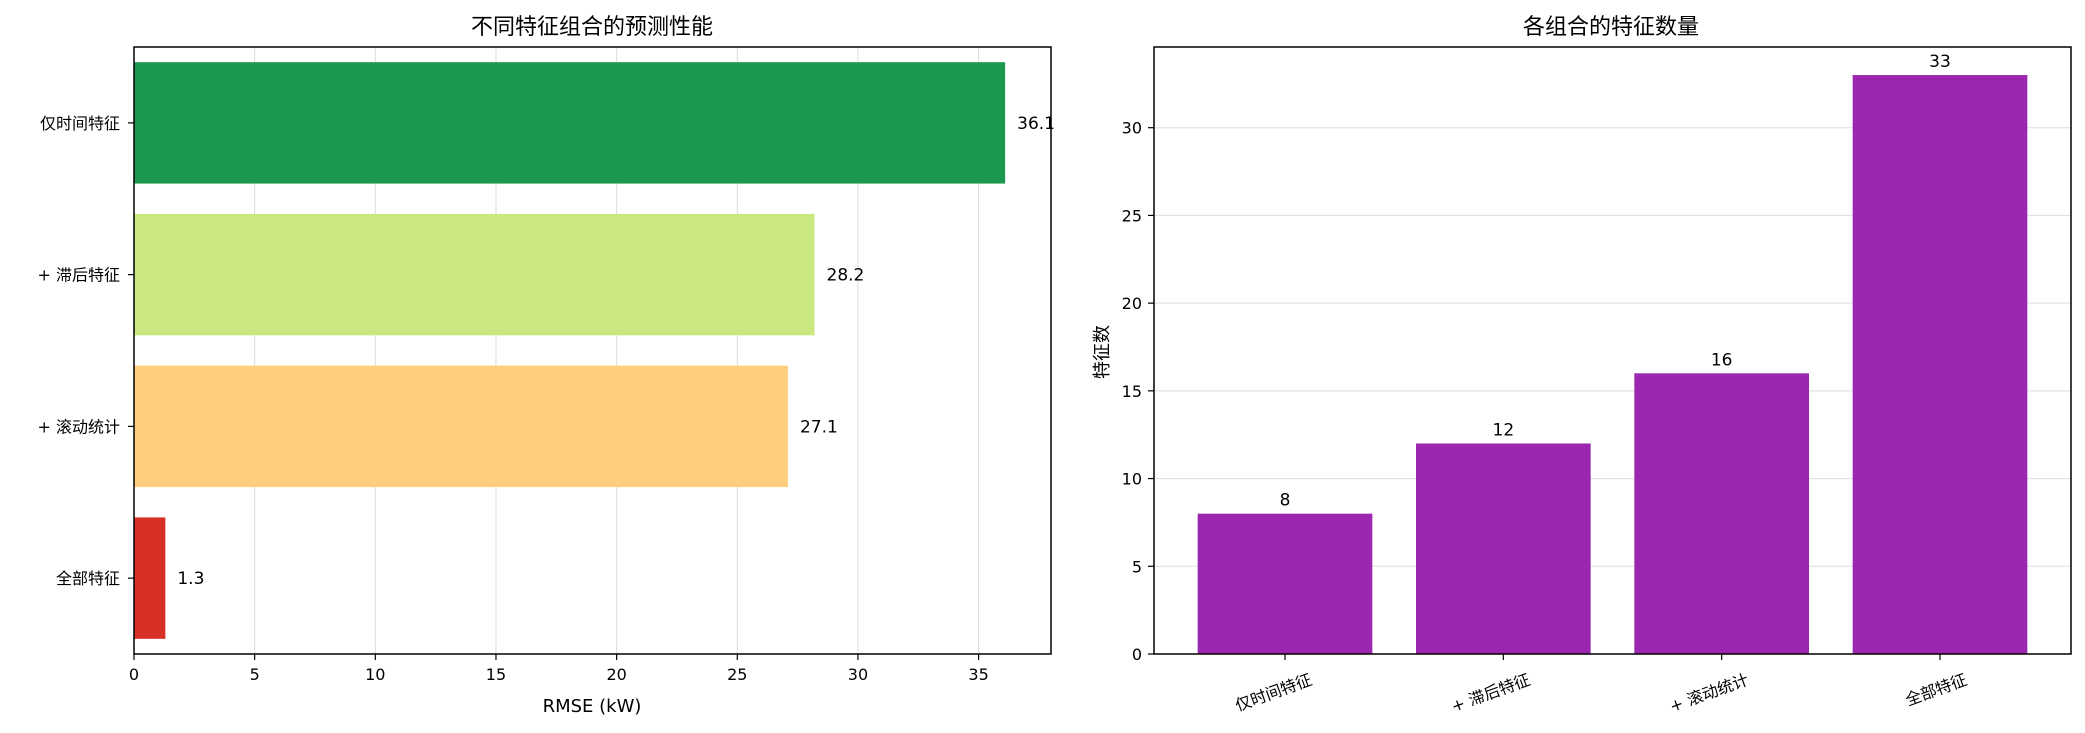  What do you see at coordinates (1936, 690) in the screenshot?
I see `right-x-tick-label: 全部特征` at bounding box center [1936, 690].